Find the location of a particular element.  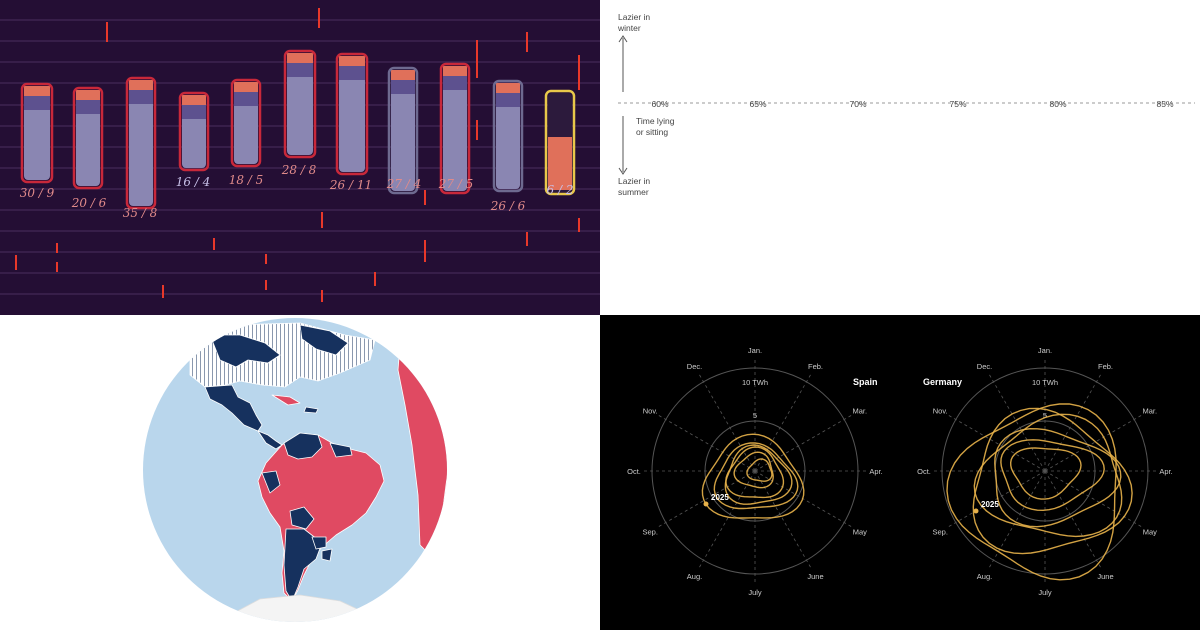

bar-label: 27 / 4 is located at coordinates (404, 184).